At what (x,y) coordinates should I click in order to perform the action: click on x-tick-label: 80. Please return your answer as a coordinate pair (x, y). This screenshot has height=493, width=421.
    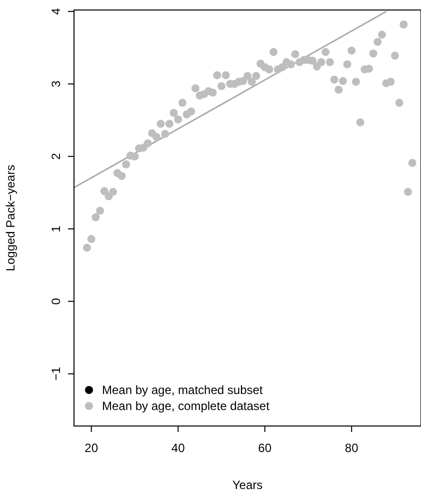
    Looking at the image, I should click on (351, 448).